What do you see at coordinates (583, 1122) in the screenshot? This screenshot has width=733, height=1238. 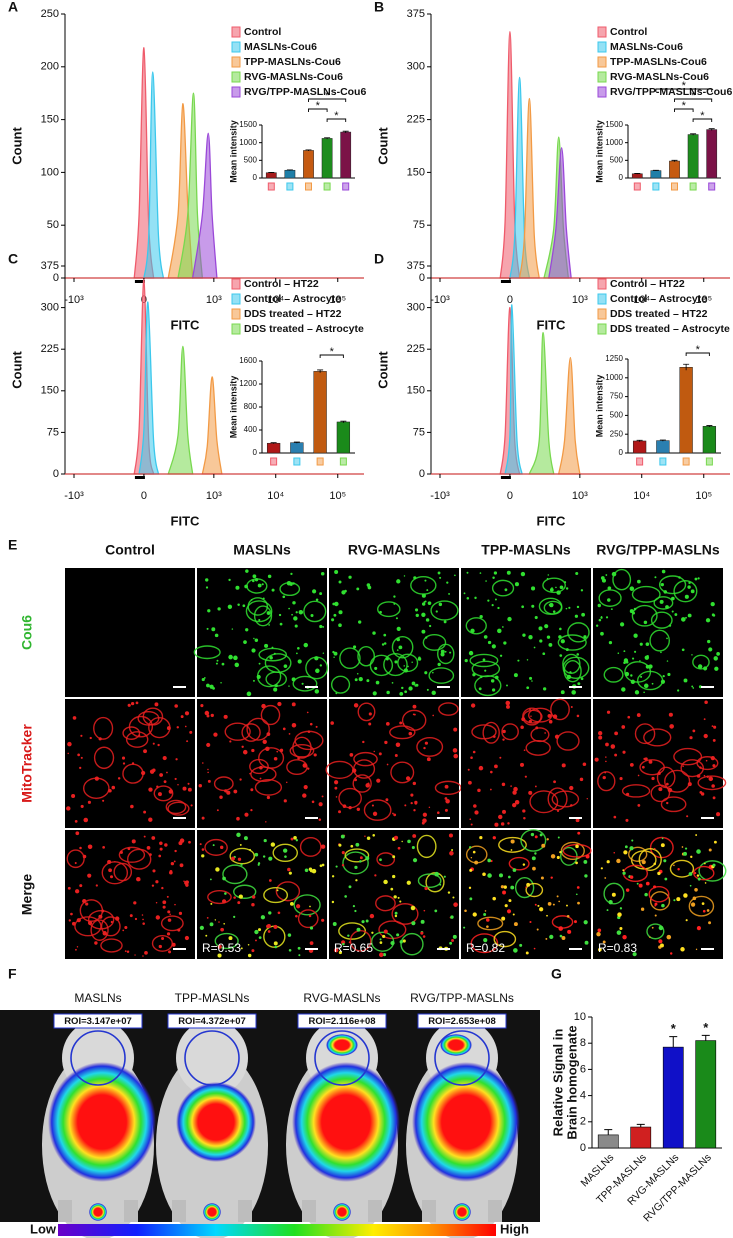 I see `y-tick-label: 2` at bounding box center [583, 1122].